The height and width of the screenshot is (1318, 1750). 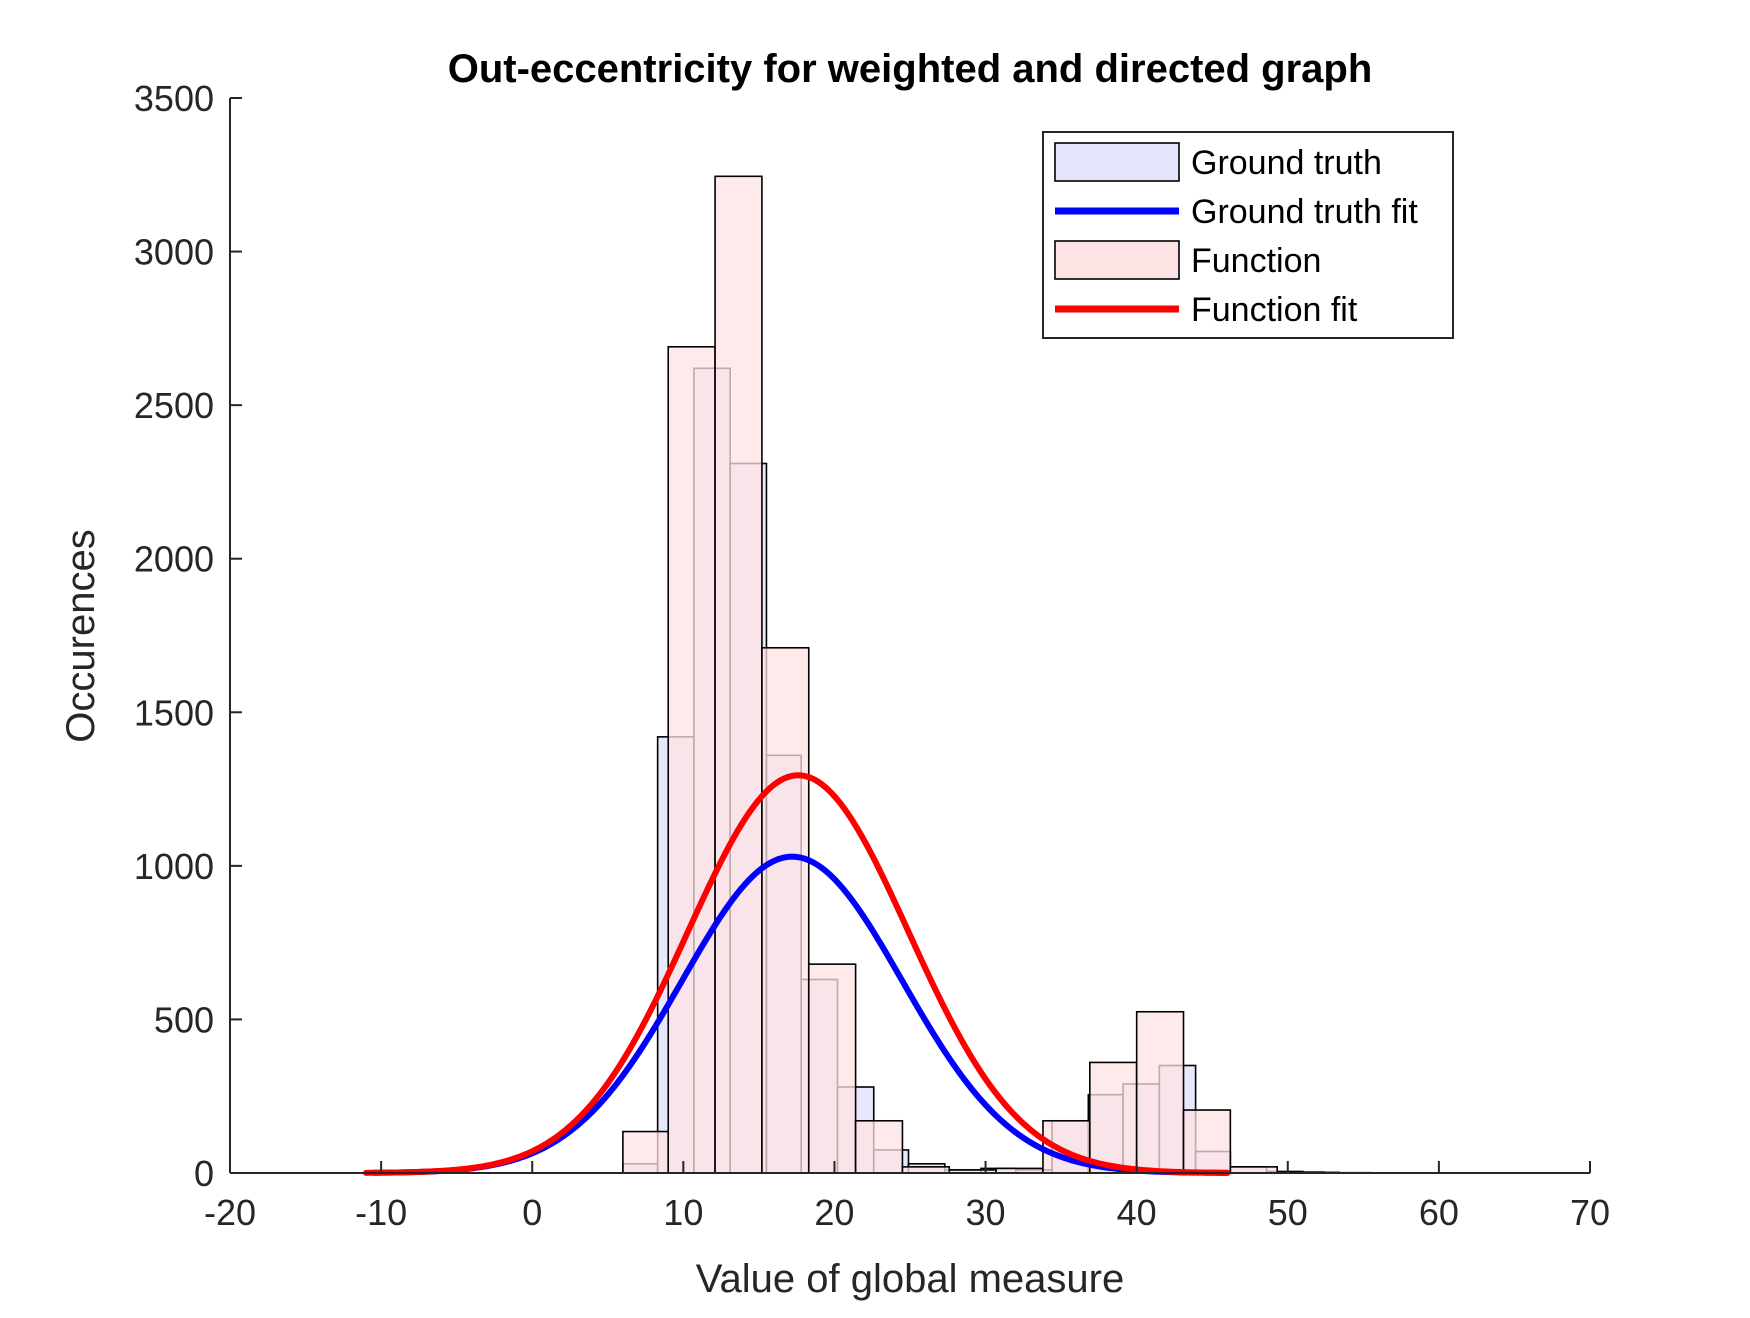 I want to click on legend-label-function-fit: Function fit, so click(x=1274, y=310).